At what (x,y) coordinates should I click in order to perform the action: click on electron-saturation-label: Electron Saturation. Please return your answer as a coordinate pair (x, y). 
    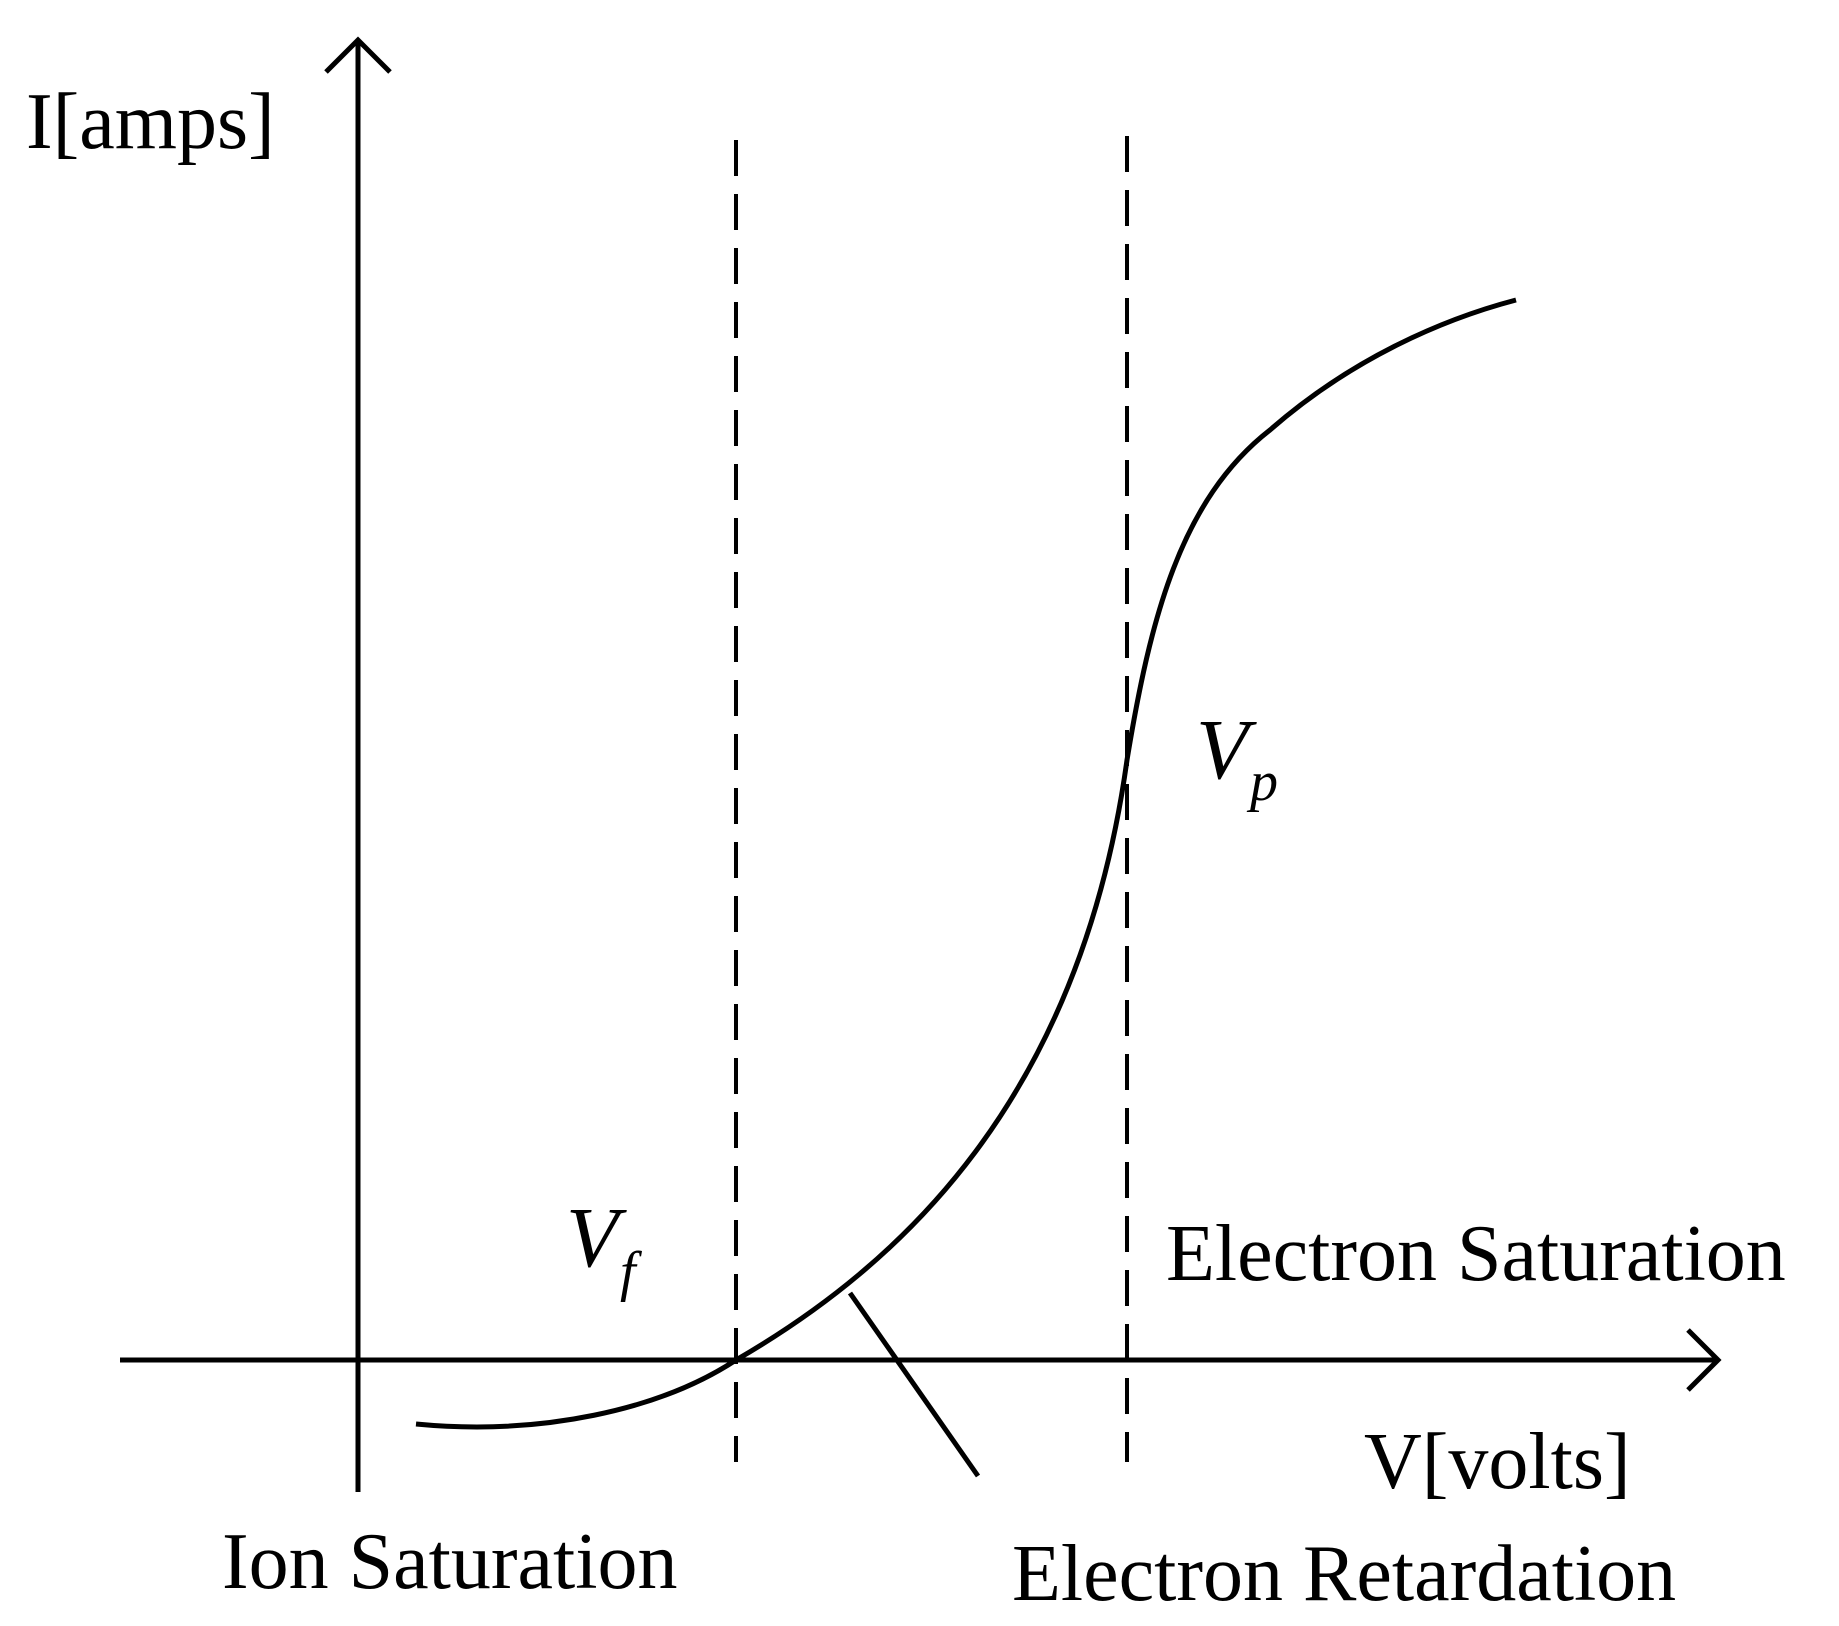
    Looking at the image, I should click on (1476, 1254).